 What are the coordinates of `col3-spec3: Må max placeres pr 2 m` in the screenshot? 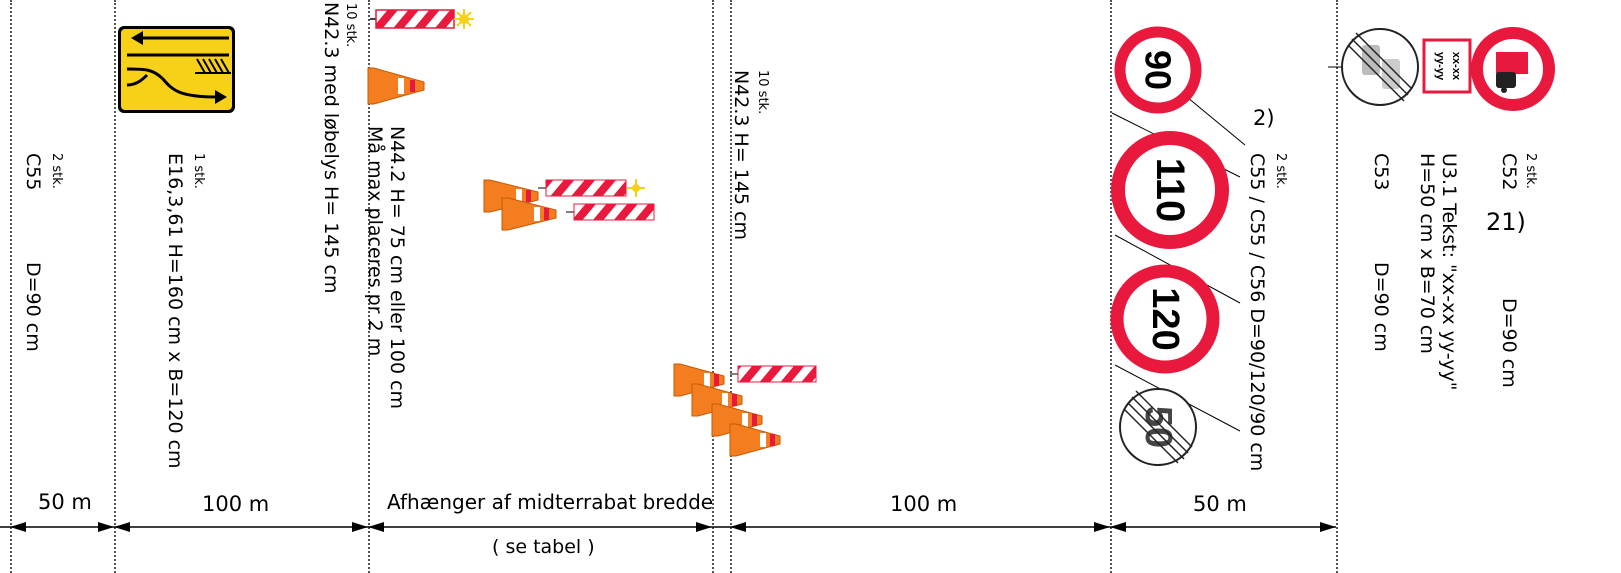 It's located at (375, 241).